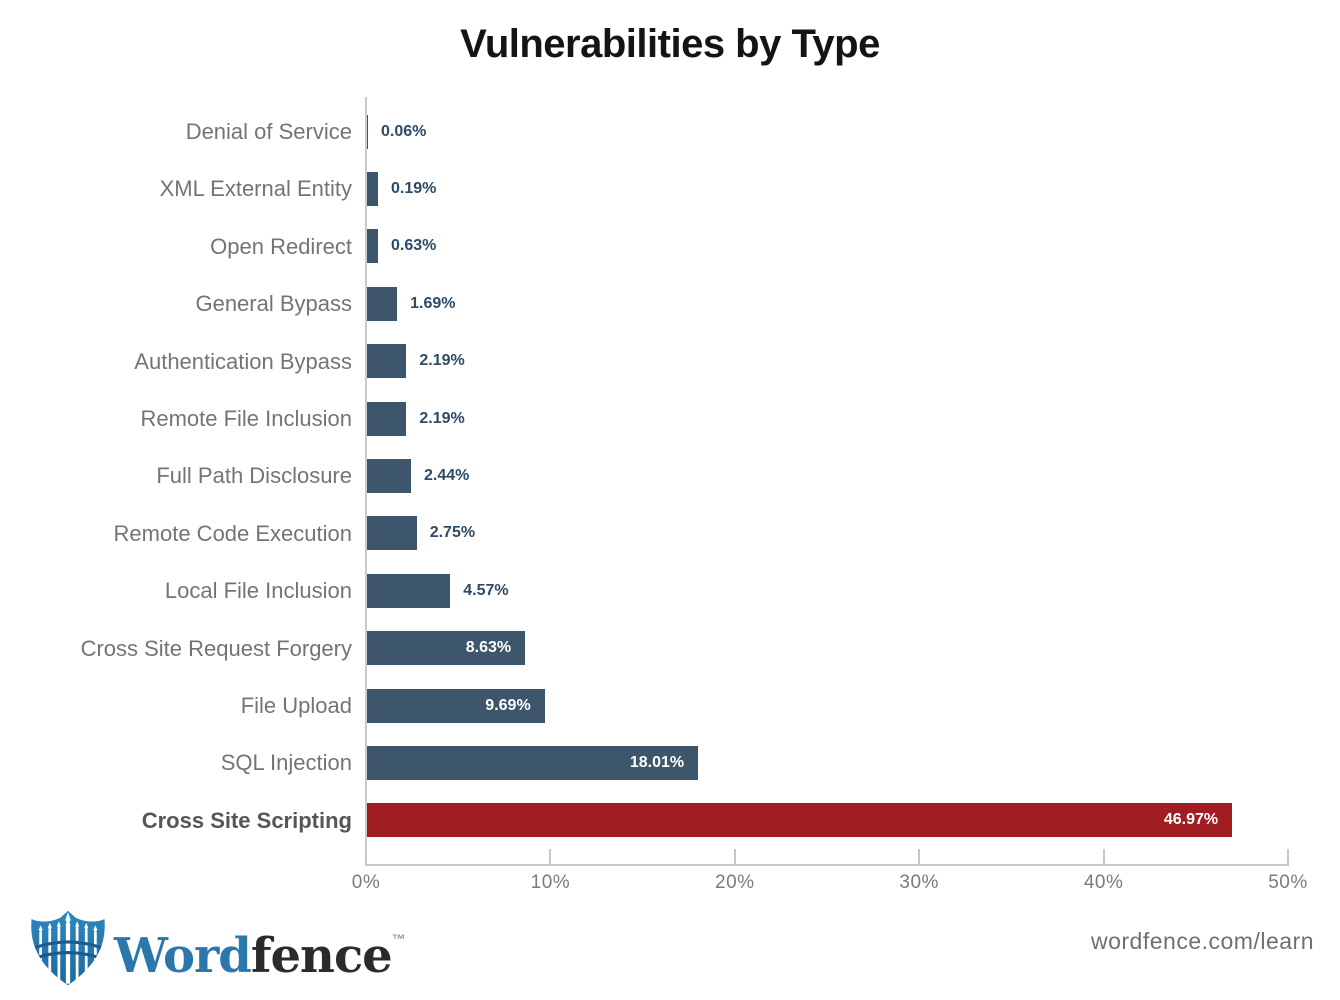 The width and height of the screenshot is (1340, 1000). I want to click on category-label: XML External Entity, so click(255, 189).